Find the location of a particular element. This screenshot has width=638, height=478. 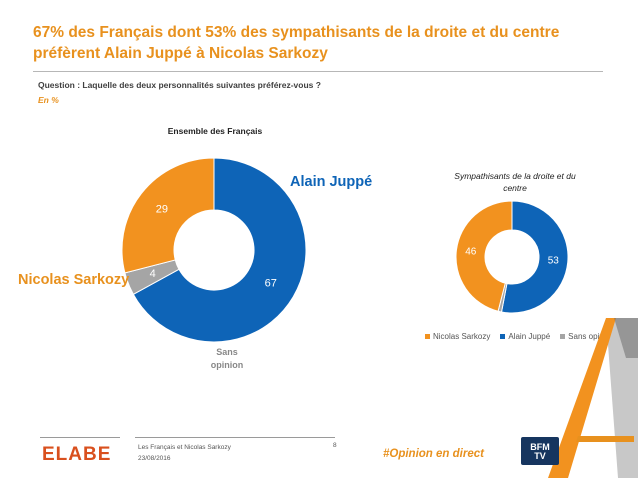

footer-left-divider is located at coordinates (80, 437).